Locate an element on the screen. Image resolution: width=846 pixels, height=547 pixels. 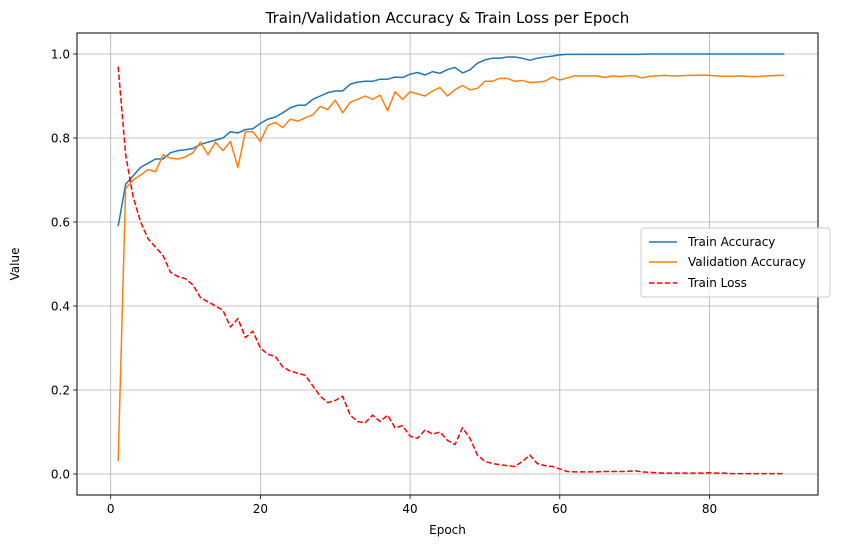
y-tick-label: 0.4 is located at coordinates (60, 307).